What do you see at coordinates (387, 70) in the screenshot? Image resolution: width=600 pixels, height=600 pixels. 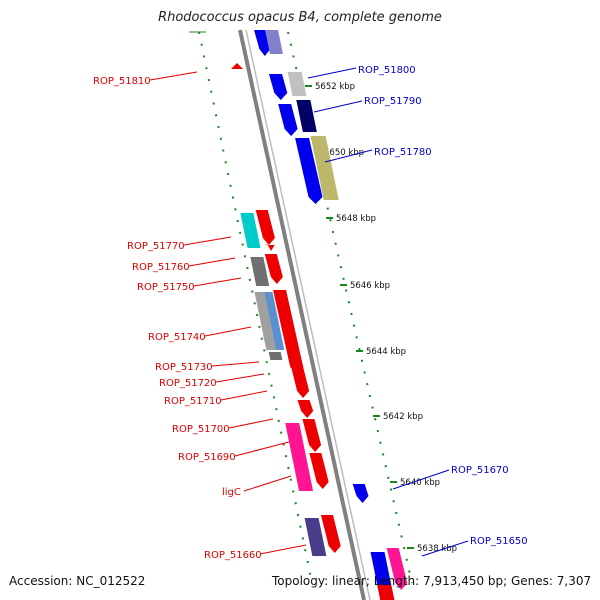 I see `gene-label-right: ROP_51800` at bounding box center [387, 70].